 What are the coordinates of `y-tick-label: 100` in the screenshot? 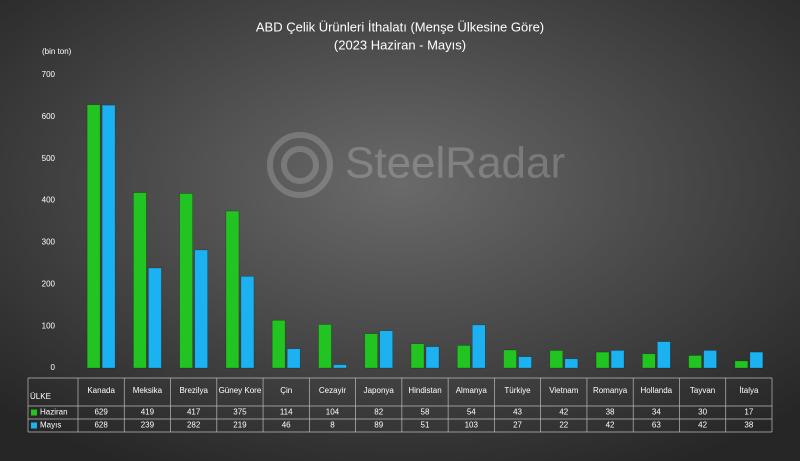 It's located at (49, 325).